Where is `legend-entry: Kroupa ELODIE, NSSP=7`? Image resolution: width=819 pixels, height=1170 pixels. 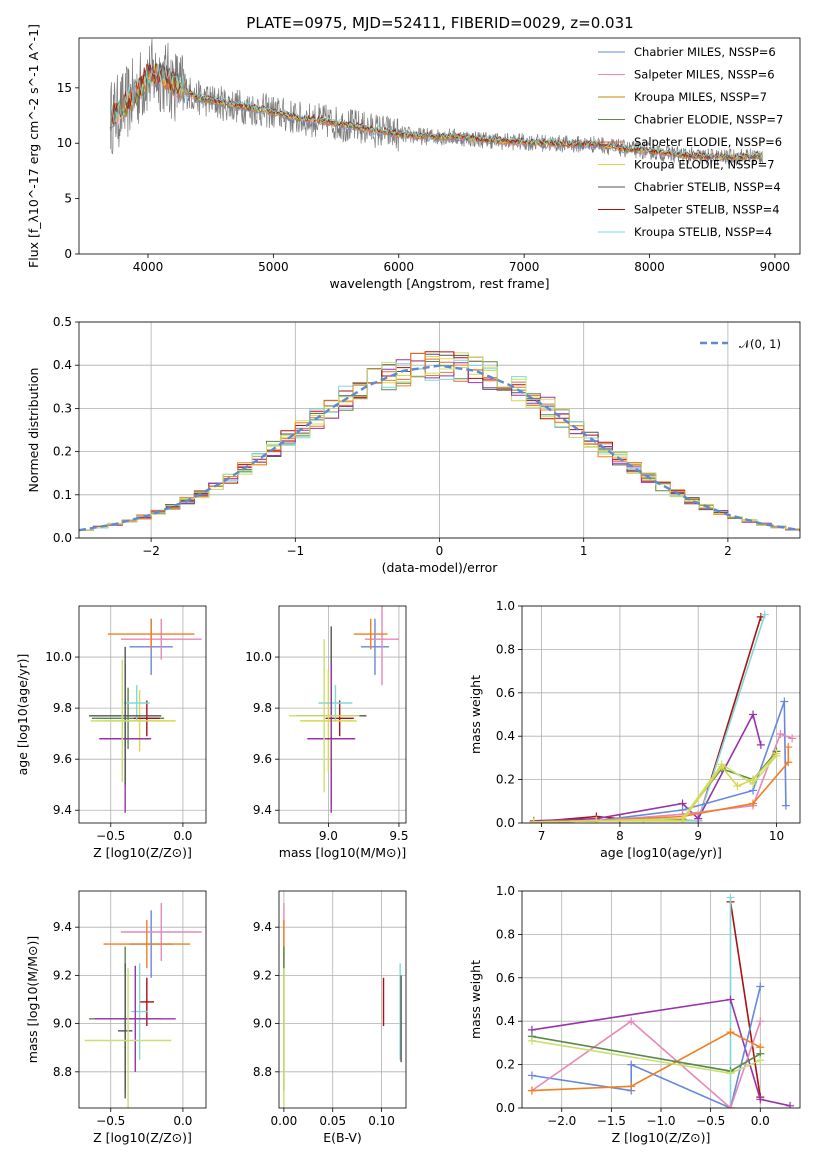 legend-entry: Kroupa ELODIE, NSSP=7 is located at coordinates (704, 165).